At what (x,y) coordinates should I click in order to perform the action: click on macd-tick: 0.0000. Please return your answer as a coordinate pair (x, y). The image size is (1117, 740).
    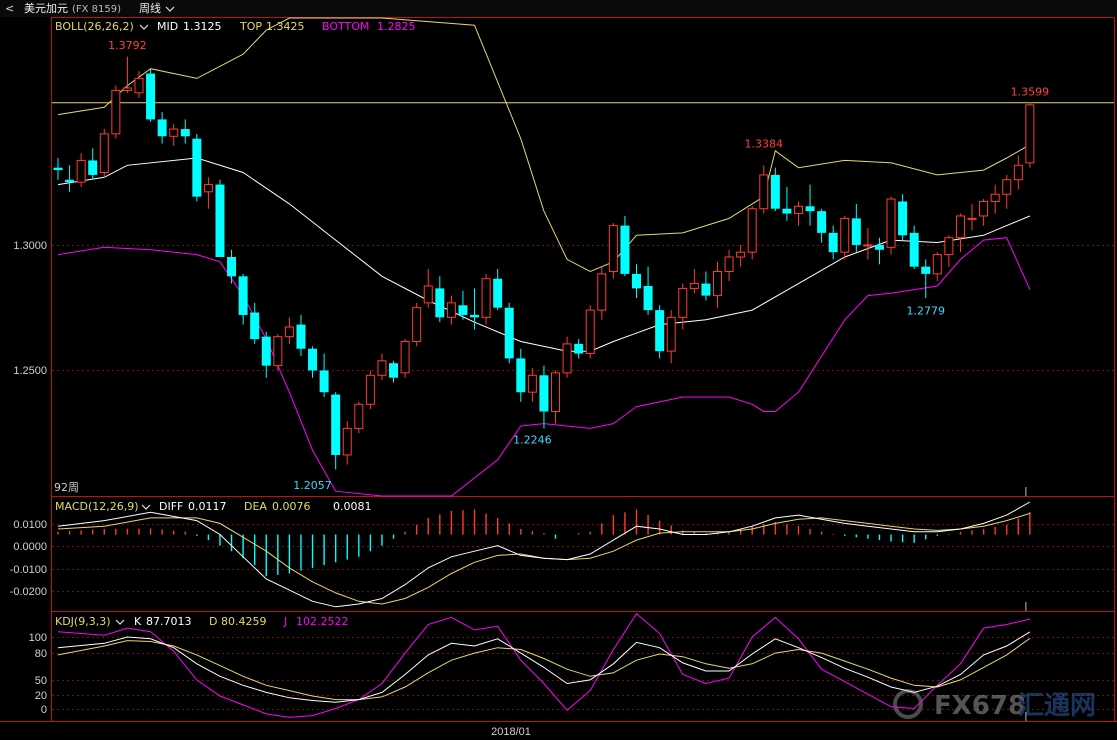
    Looking at the image, I should click on (30, 547).